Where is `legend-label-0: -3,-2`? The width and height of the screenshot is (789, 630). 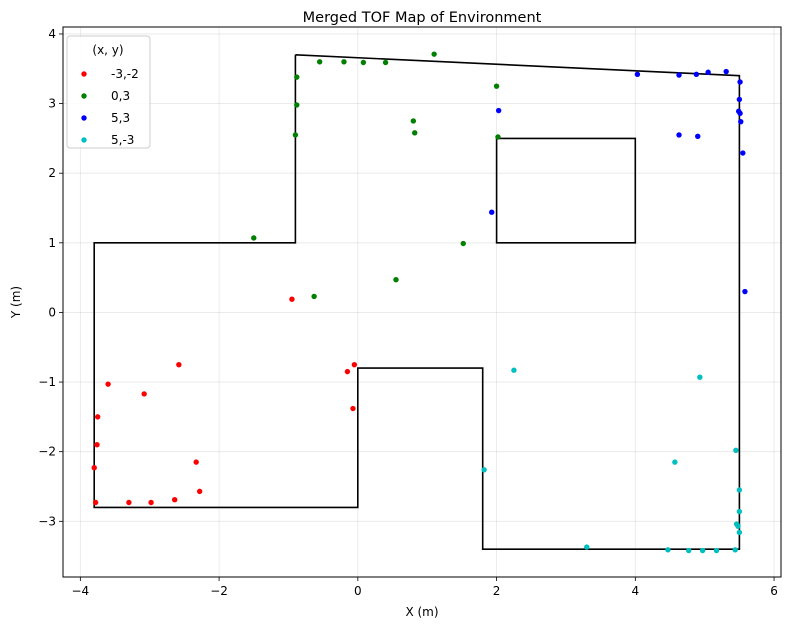
legend-label-0: -3,-2 is located at coordinates (125, 74).